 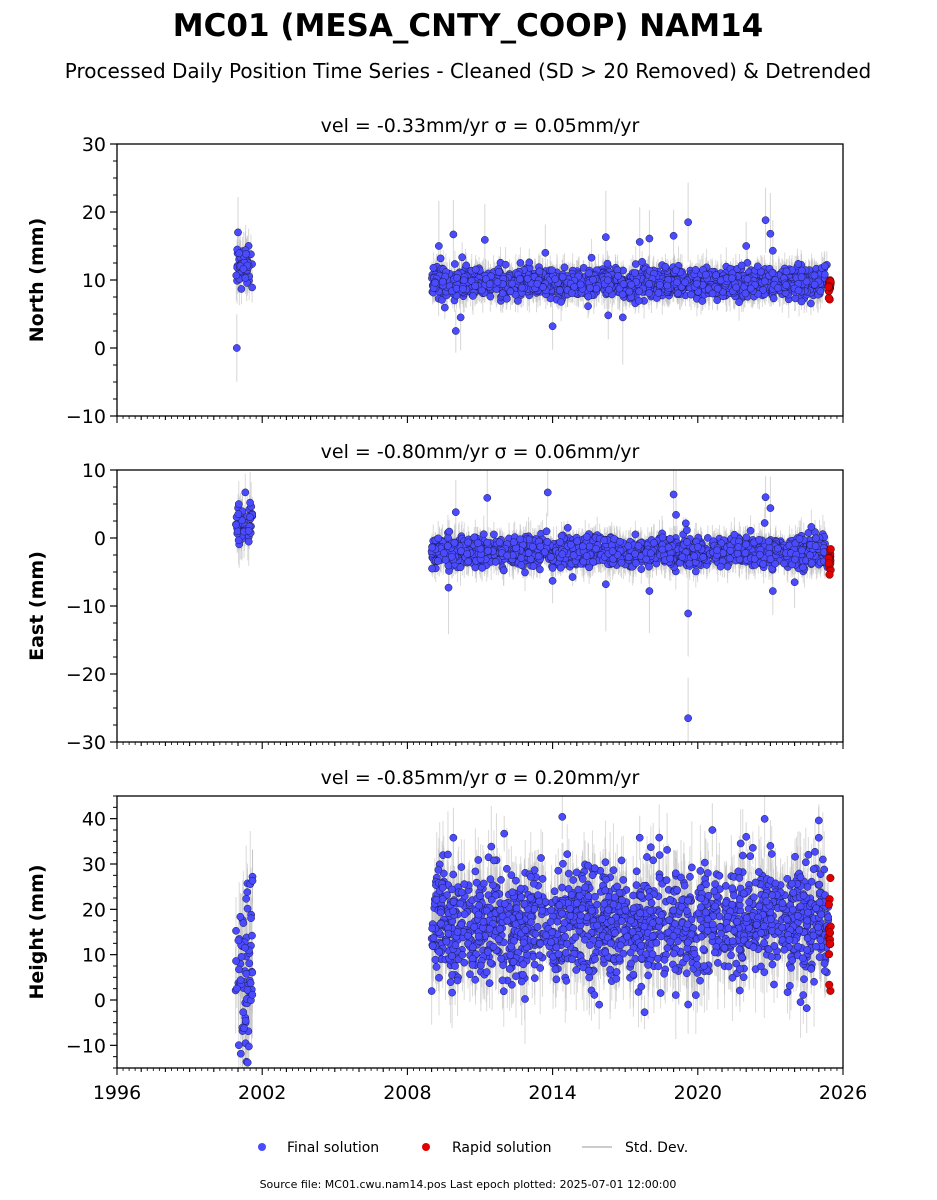 What do you see at coordinates (86, 417) in the screenshot?
I see `y-tick-label: −10` at bounding box center [86, 417].